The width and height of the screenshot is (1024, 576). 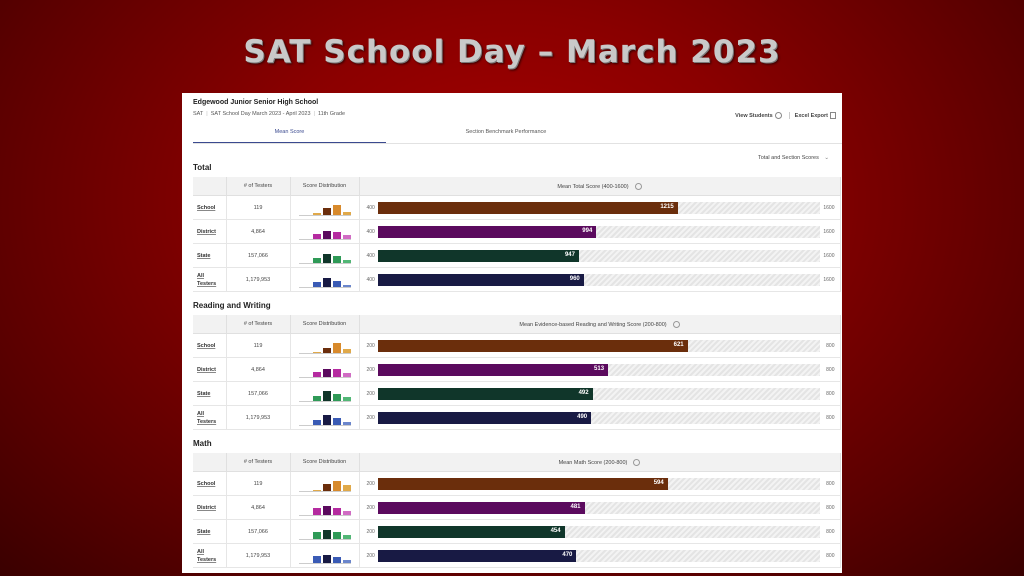 I want to click on view-students-button: View Students, so click(x=754, y=115).